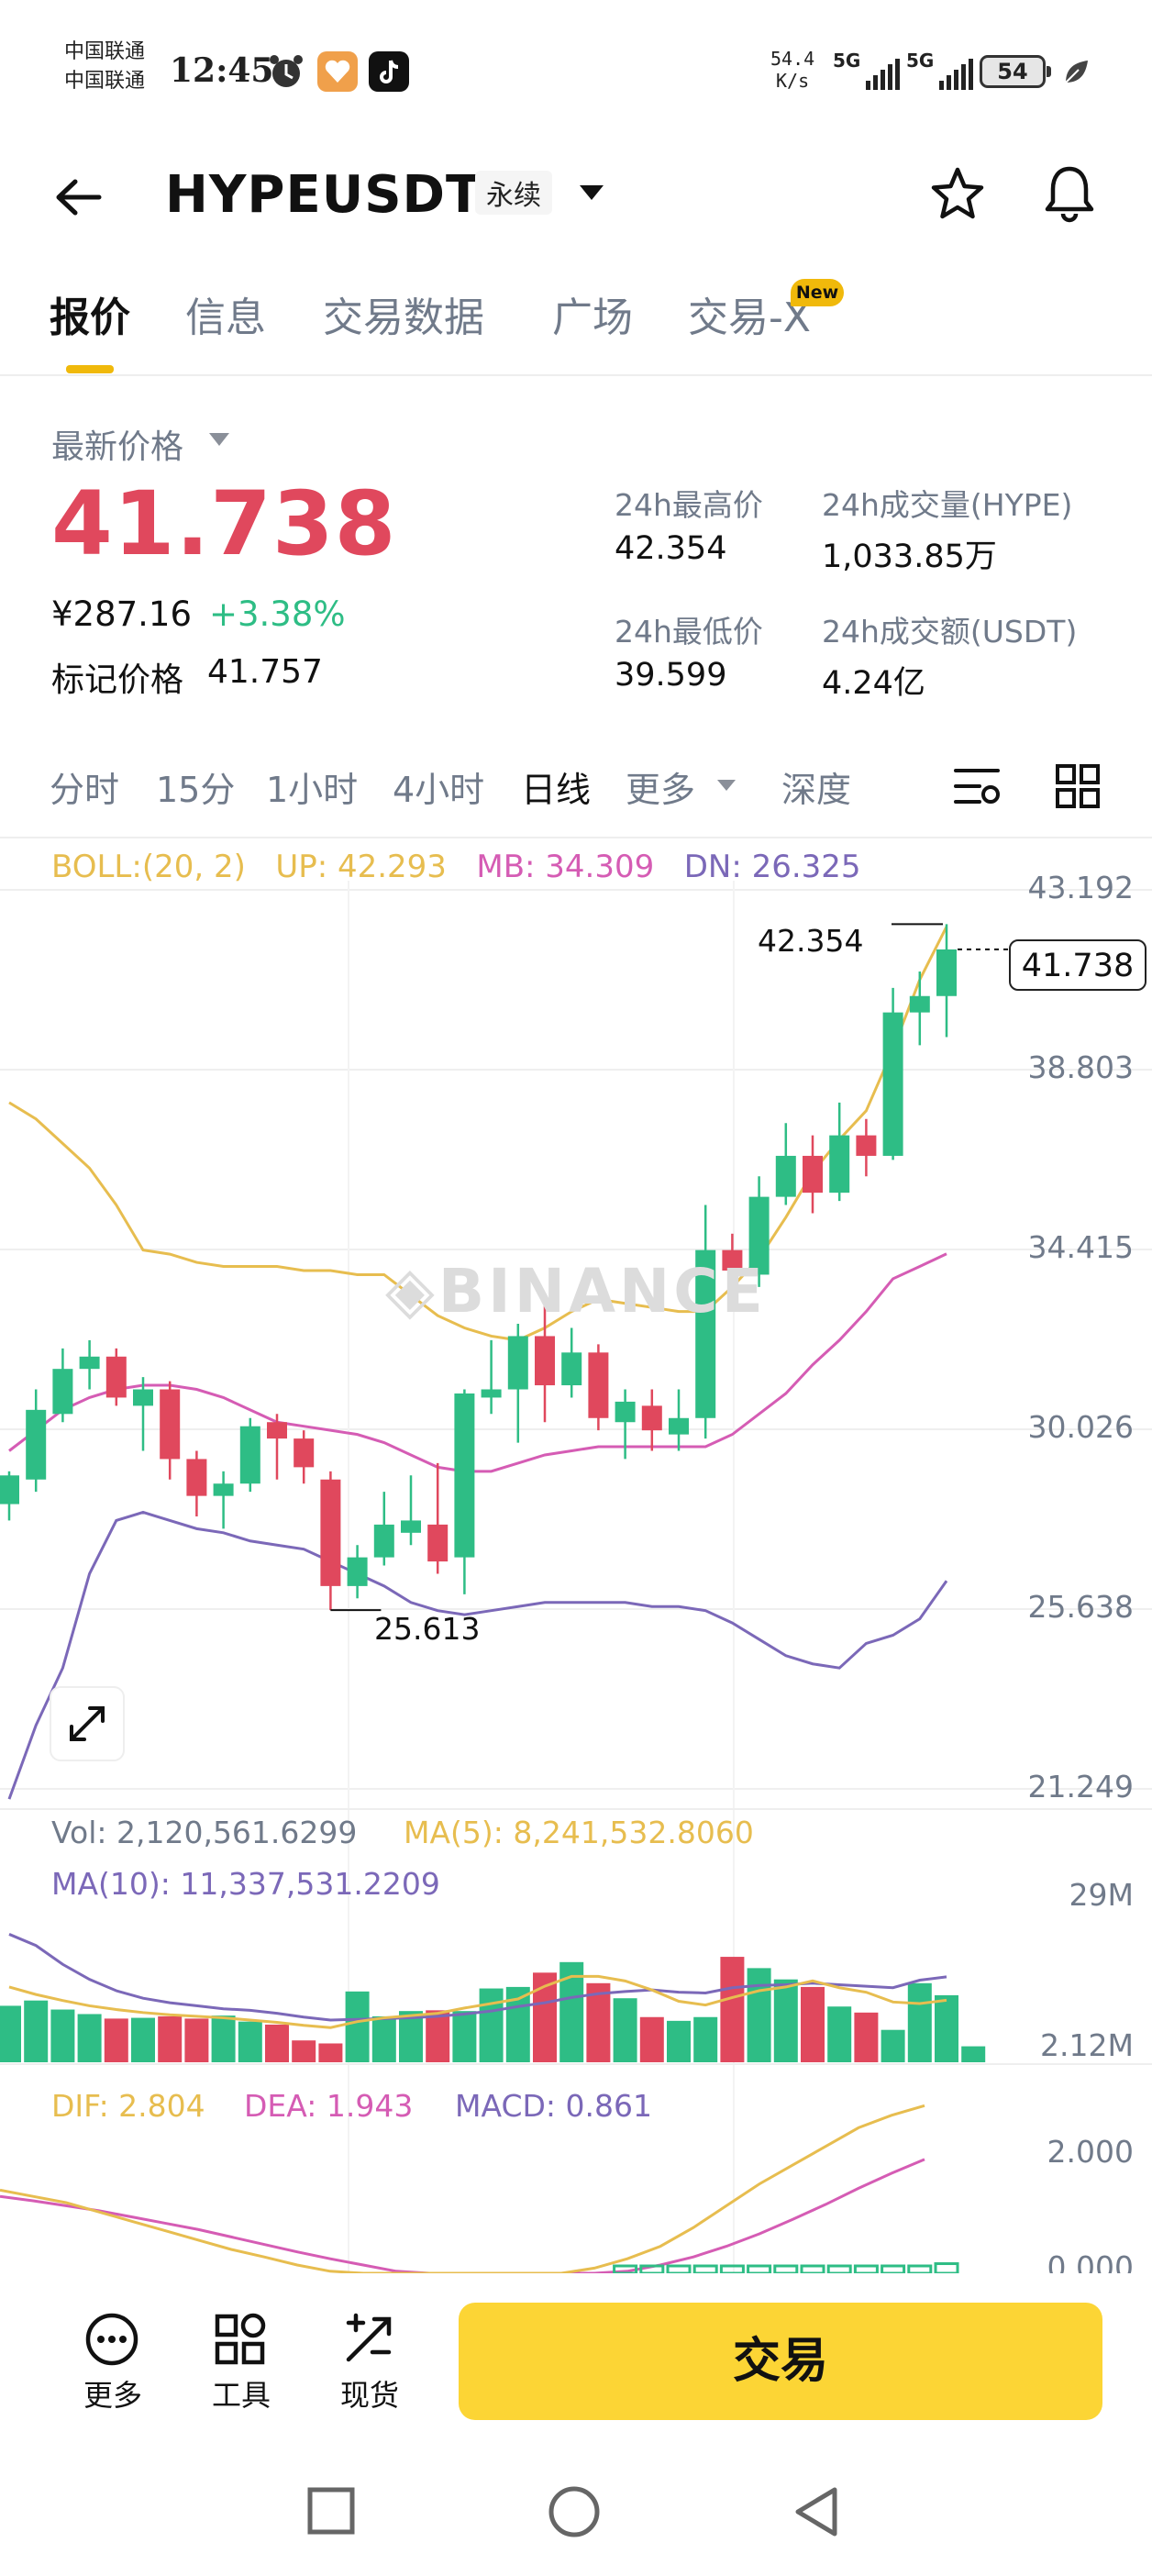 This screenshot has height=2576, width=1152. I want to click on price-type-dropdown-icon, so click(219, 439).